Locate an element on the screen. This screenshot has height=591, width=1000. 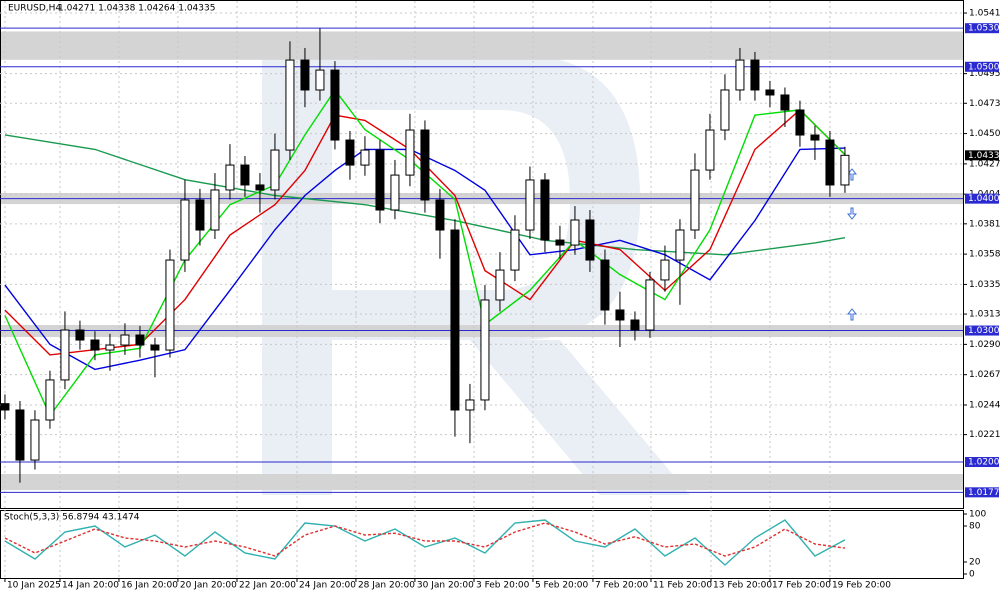
stoch-title: Stoch(5,3,3) 56.8794 43.1474 is located at coordinates (72, 518).